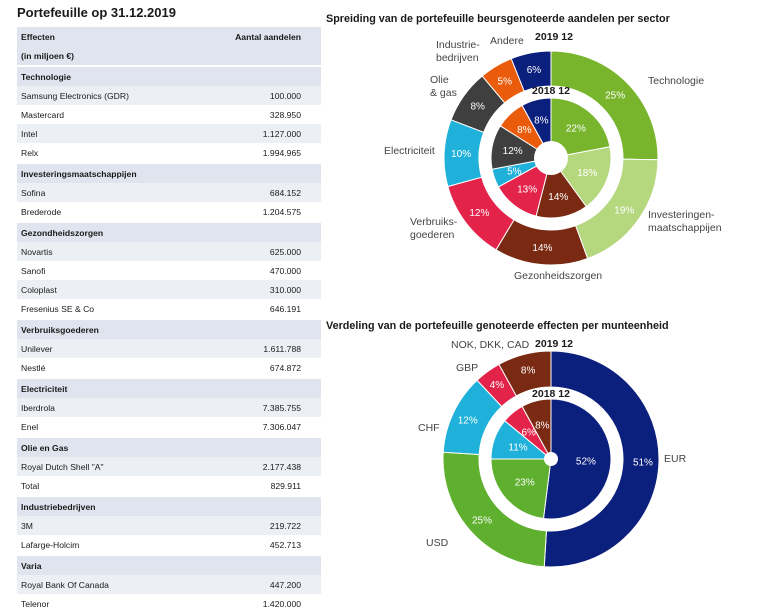 This screenshot has width=767, height=613. I want to click on table-row: Sofina 684.152, so click(169, 192).